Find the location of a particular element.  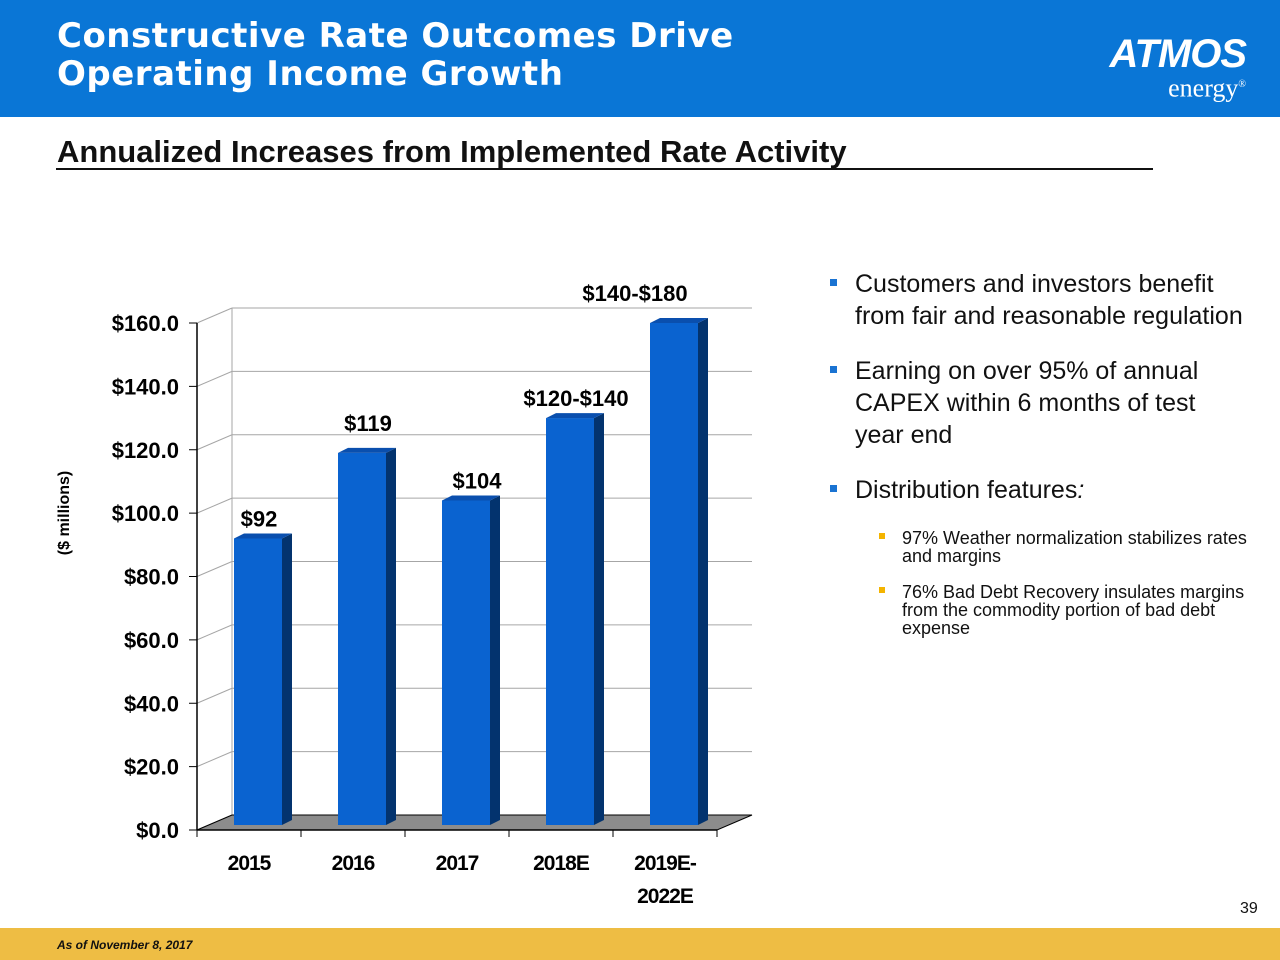

logo-tagline: energy® is located at coordinates (1207, 87).